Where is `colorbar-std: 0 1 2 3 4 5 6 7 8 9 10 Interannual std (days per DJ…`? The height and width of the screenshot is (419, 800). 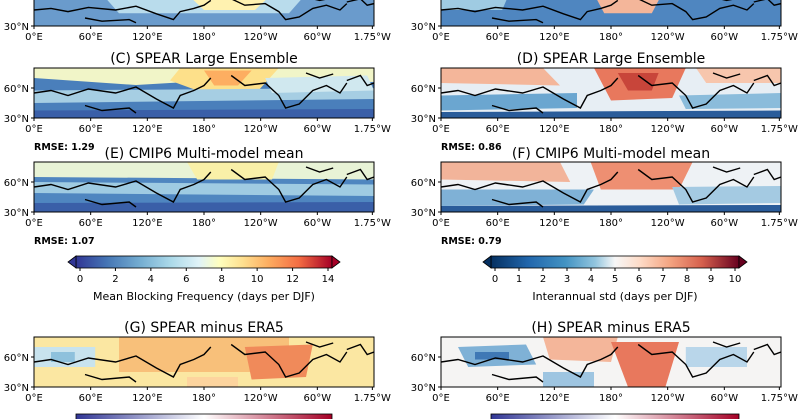 colorbar-std: 0 1 2 3 4 5 6 7 8 9 10 Interannual std (days per DJ… is located at coordinates (615, 279).